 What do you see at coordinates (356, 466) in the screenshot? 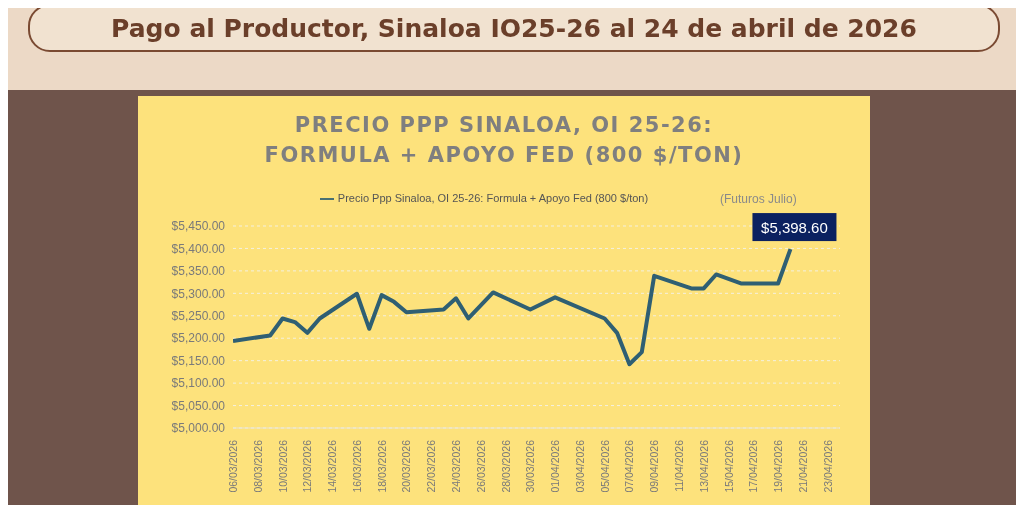
I see `x-tick-label: 16/03/2026` at bounding box center [356, 466].